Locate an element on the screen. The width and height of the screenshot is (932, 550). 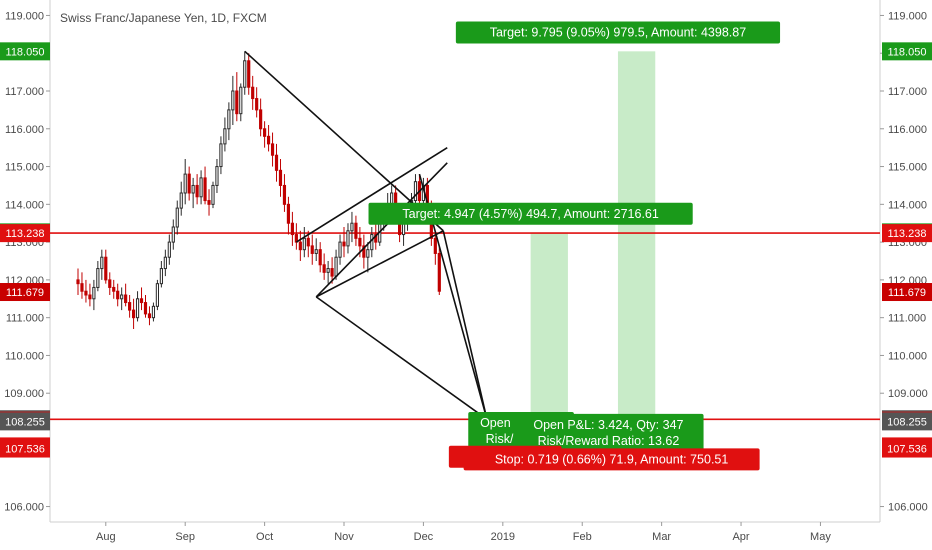
price-label-left: 107.536 is located at coordinates (25, 450).